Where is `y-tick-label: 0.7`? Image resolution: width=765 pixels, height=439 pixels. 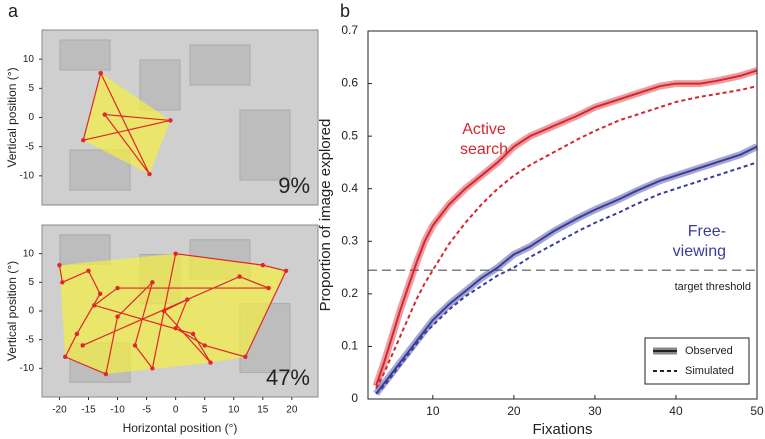 y-tick-label: 0.7 is located at coordinates (349, 30).